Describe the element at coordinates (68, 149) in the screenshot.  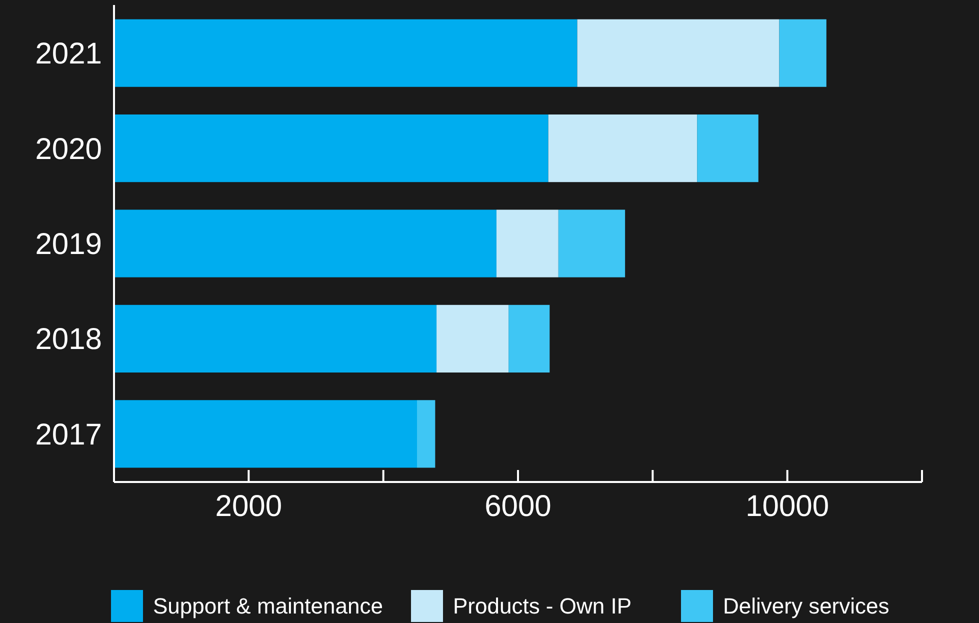
I see `y-tick-label: 2020` at that location.